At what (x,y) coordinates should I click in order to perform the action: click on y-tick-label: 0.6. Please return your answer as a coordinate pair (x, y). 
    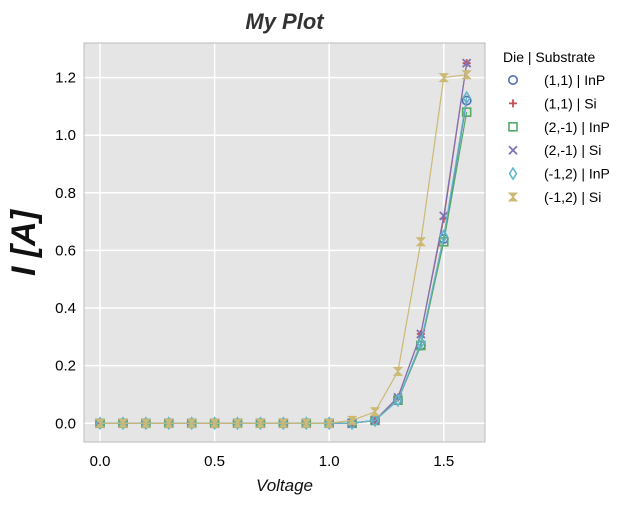
    Looking at the image, I should click on (65, 250).